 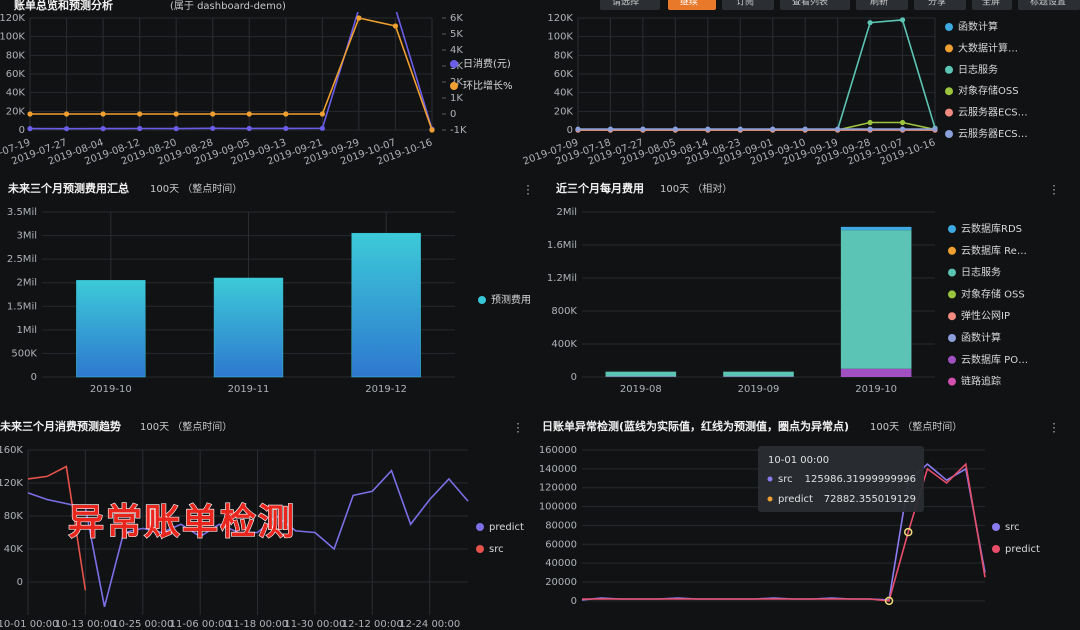 I want to click on y2-tick-label: 0, so click(x=453, y=114).